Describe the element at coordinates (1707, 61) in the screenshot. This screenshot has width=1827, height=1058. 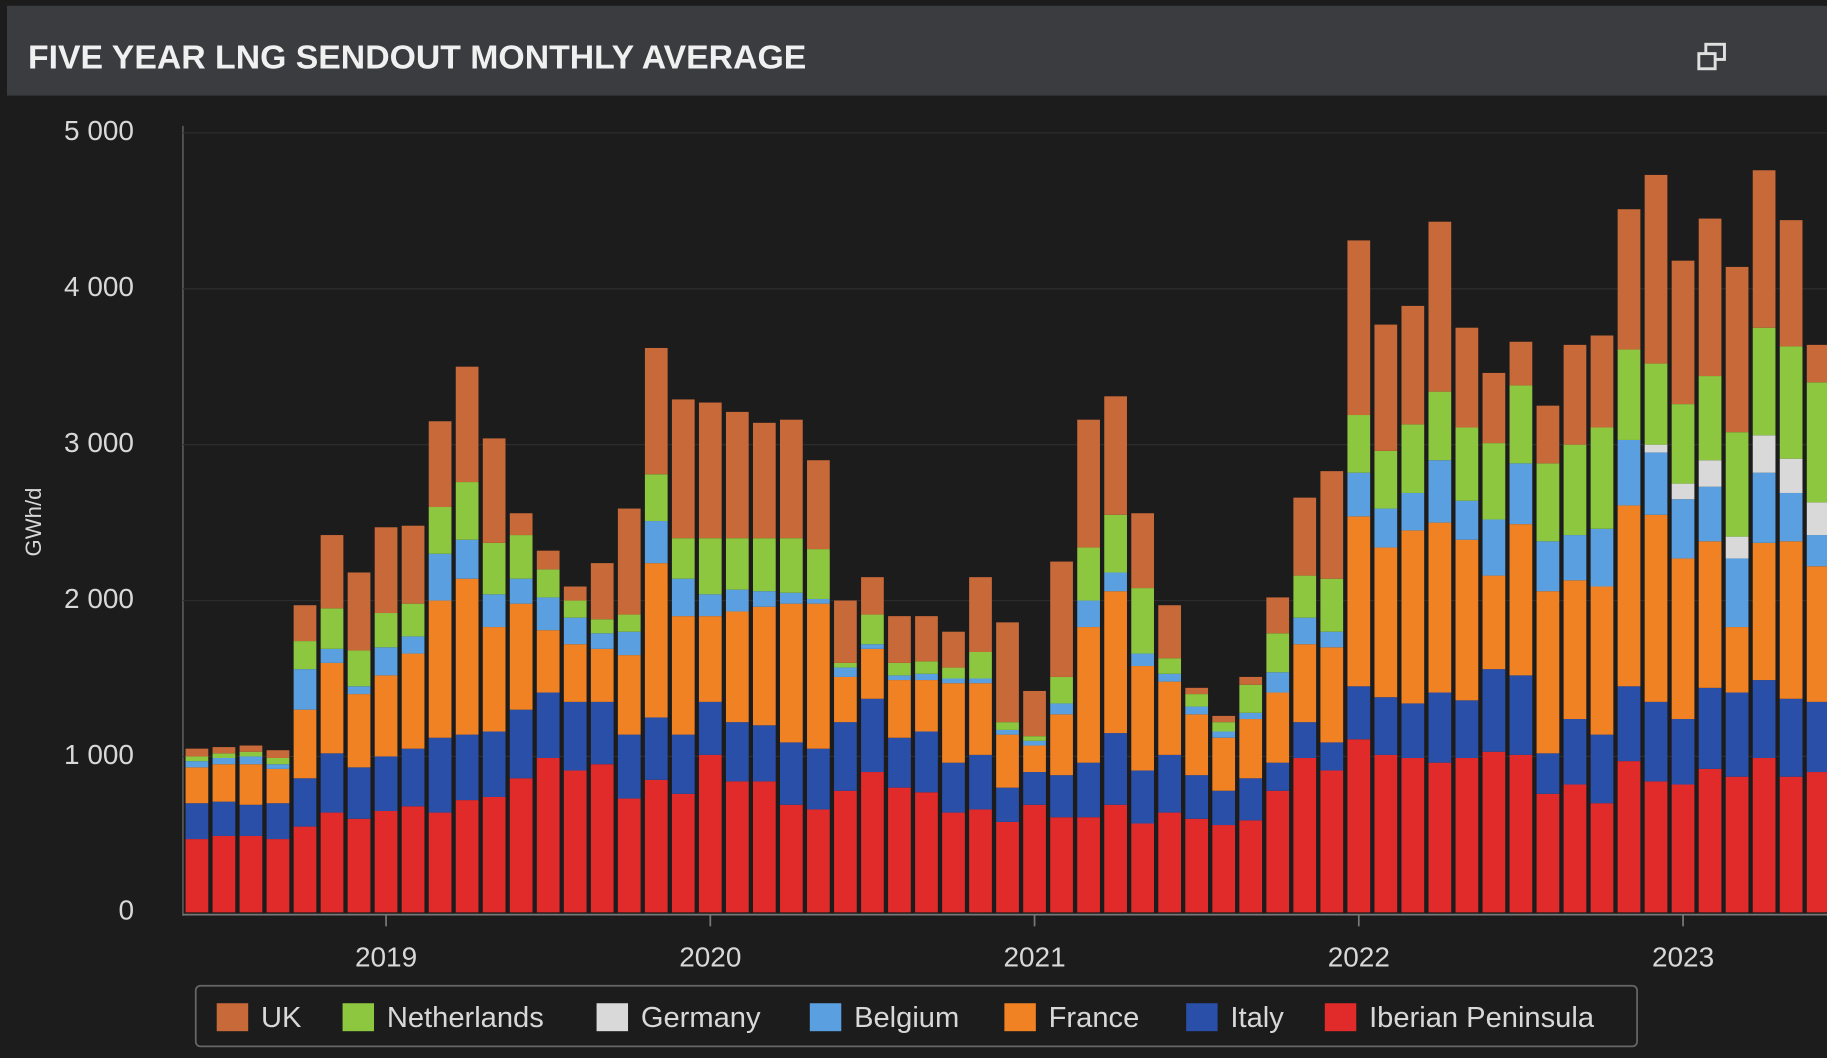
I see `icon-square-front` at that location.